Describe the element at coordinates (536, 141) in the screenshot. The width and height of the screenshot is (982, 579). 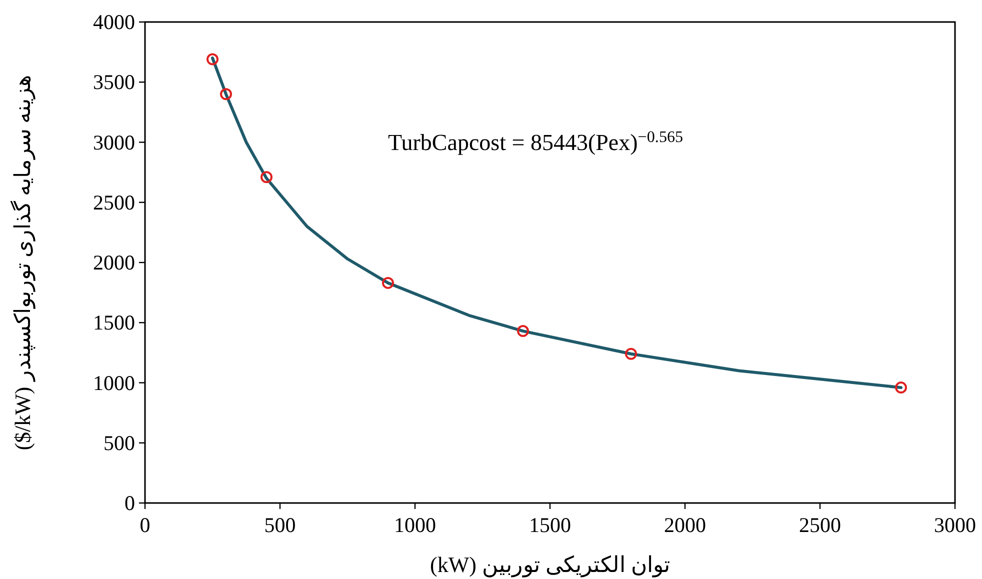
I see `annotation: TurbCapcost = 85443(Pex)$^{−0.565}$` at that location.